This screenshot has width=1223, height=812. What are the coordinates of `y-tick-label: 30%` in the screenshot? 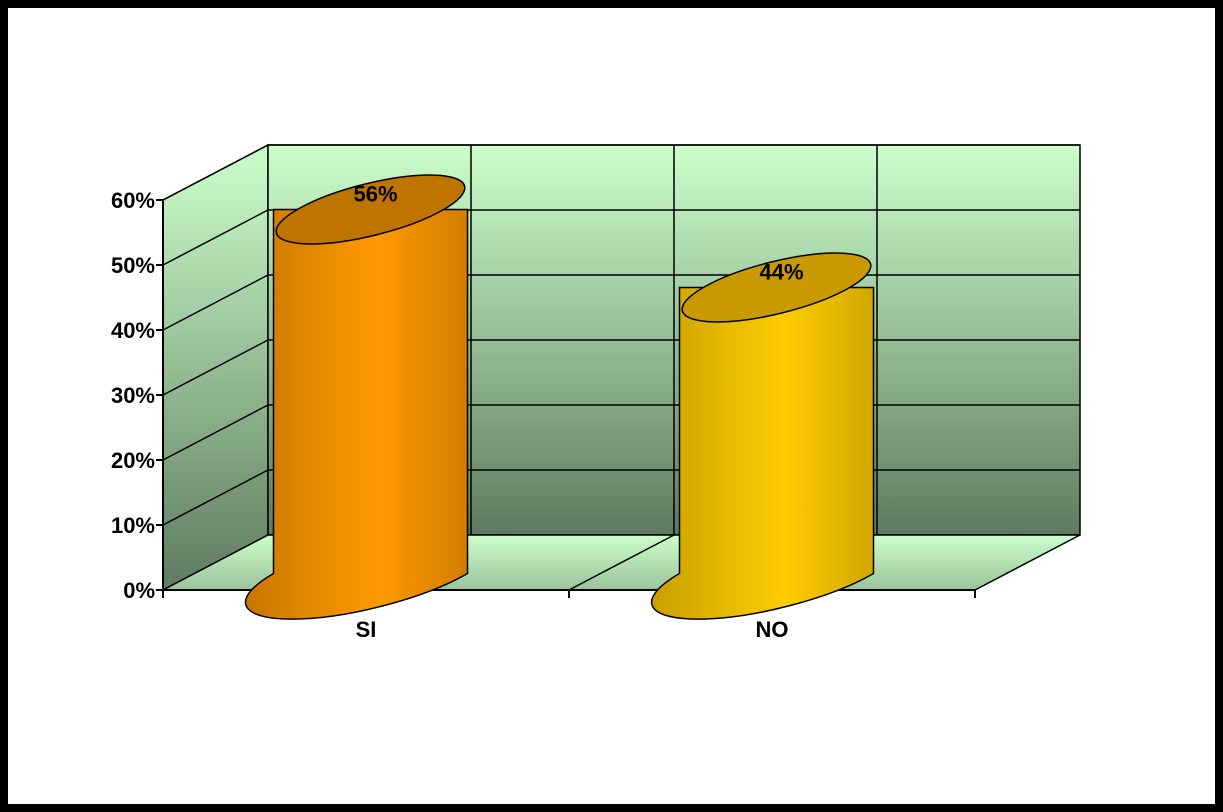 It's located at (133, 395).